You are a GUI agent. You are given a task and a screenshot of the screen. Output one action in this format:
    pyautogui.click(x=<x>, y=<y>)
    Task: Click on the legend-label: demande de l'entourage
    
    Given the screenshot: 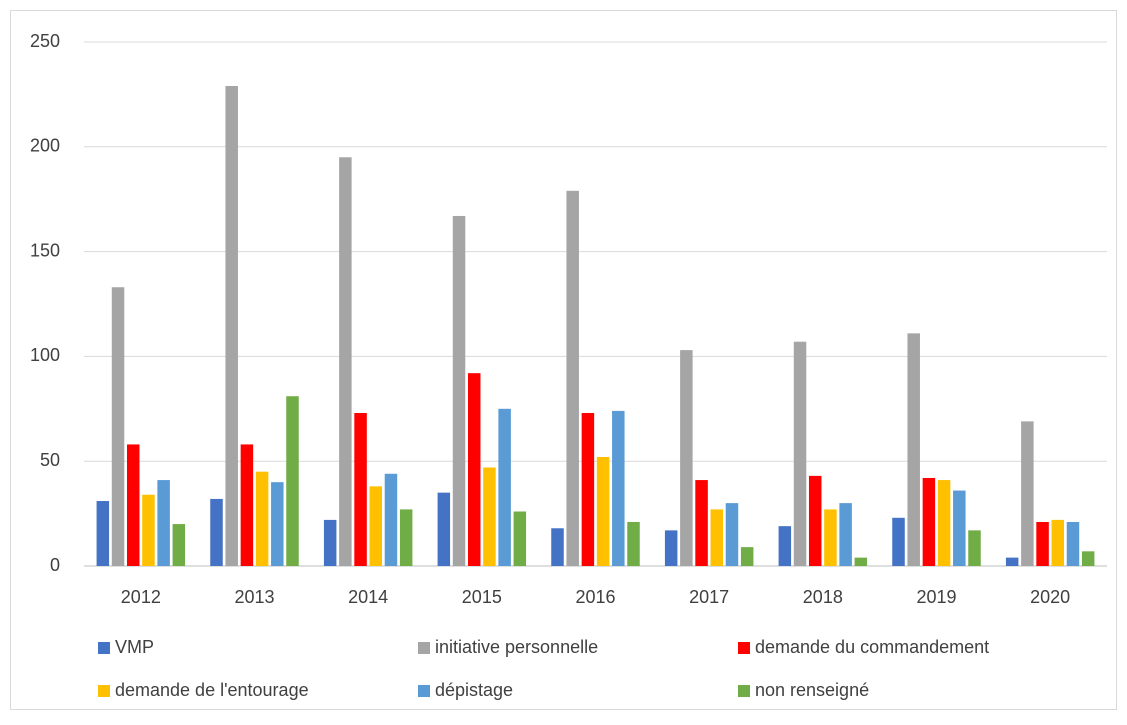 What is the action you would take?
    pyautogui.click(x=212, y=690)
    